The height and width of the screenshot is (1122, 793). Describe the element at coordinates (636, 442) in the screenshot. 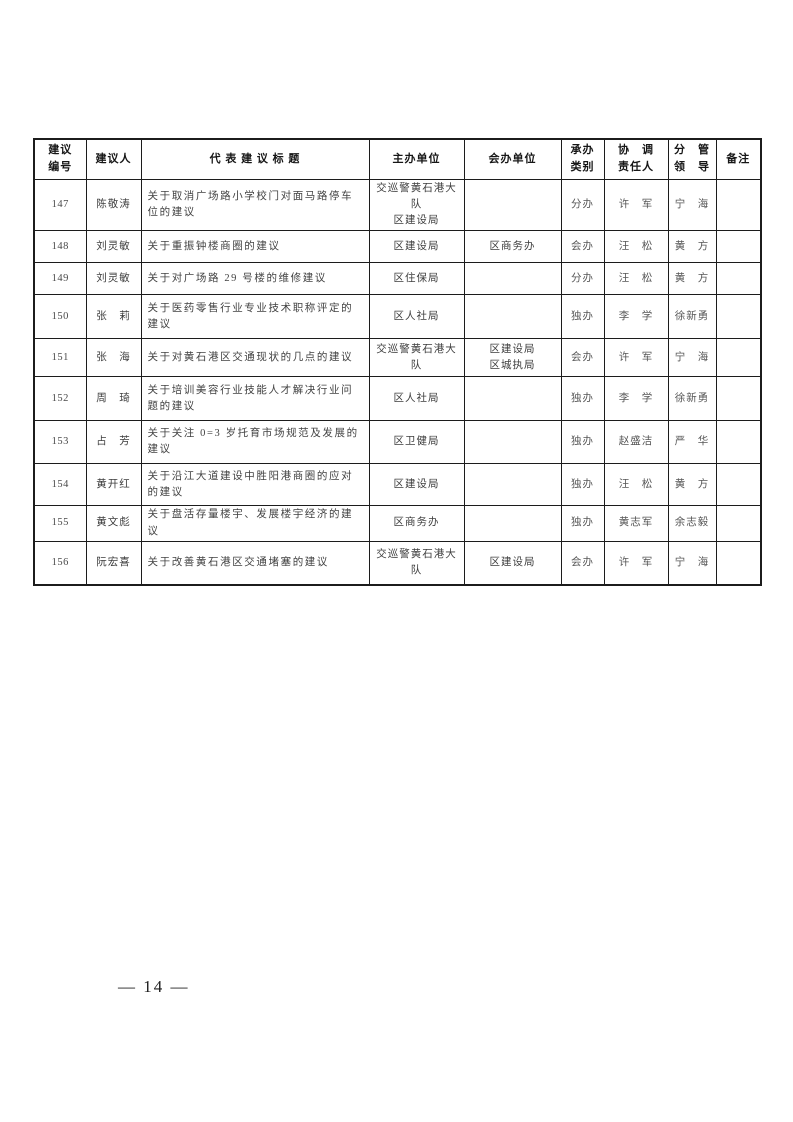

I see `cell-coordinator: 赵盛洁` at that location.